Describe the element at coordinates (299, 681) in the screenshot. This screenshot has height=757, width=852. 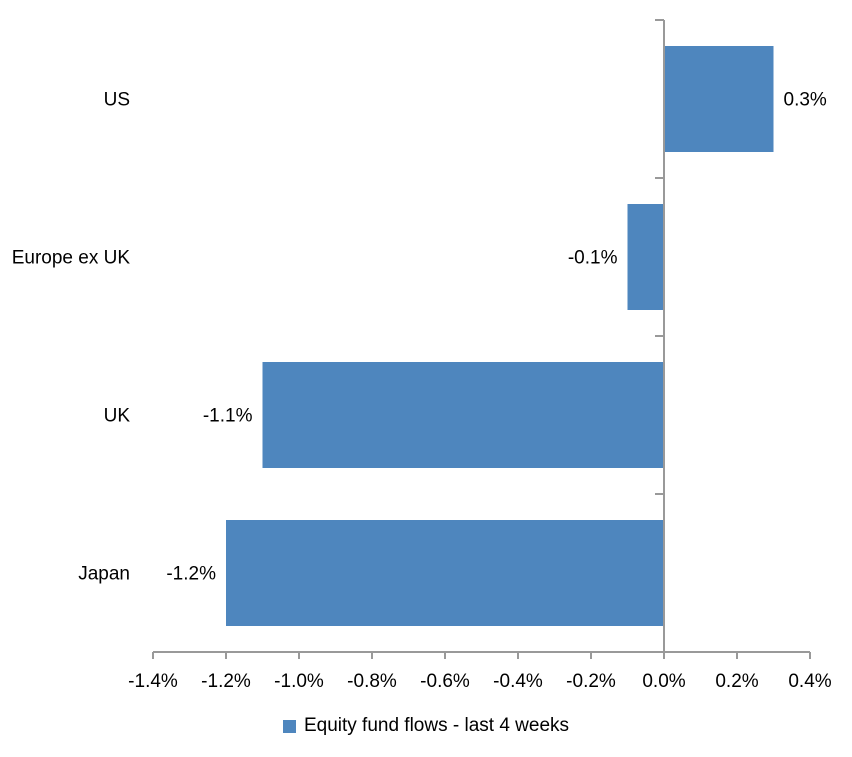
I see `x-tick-label-2: -1.0%` at that location.